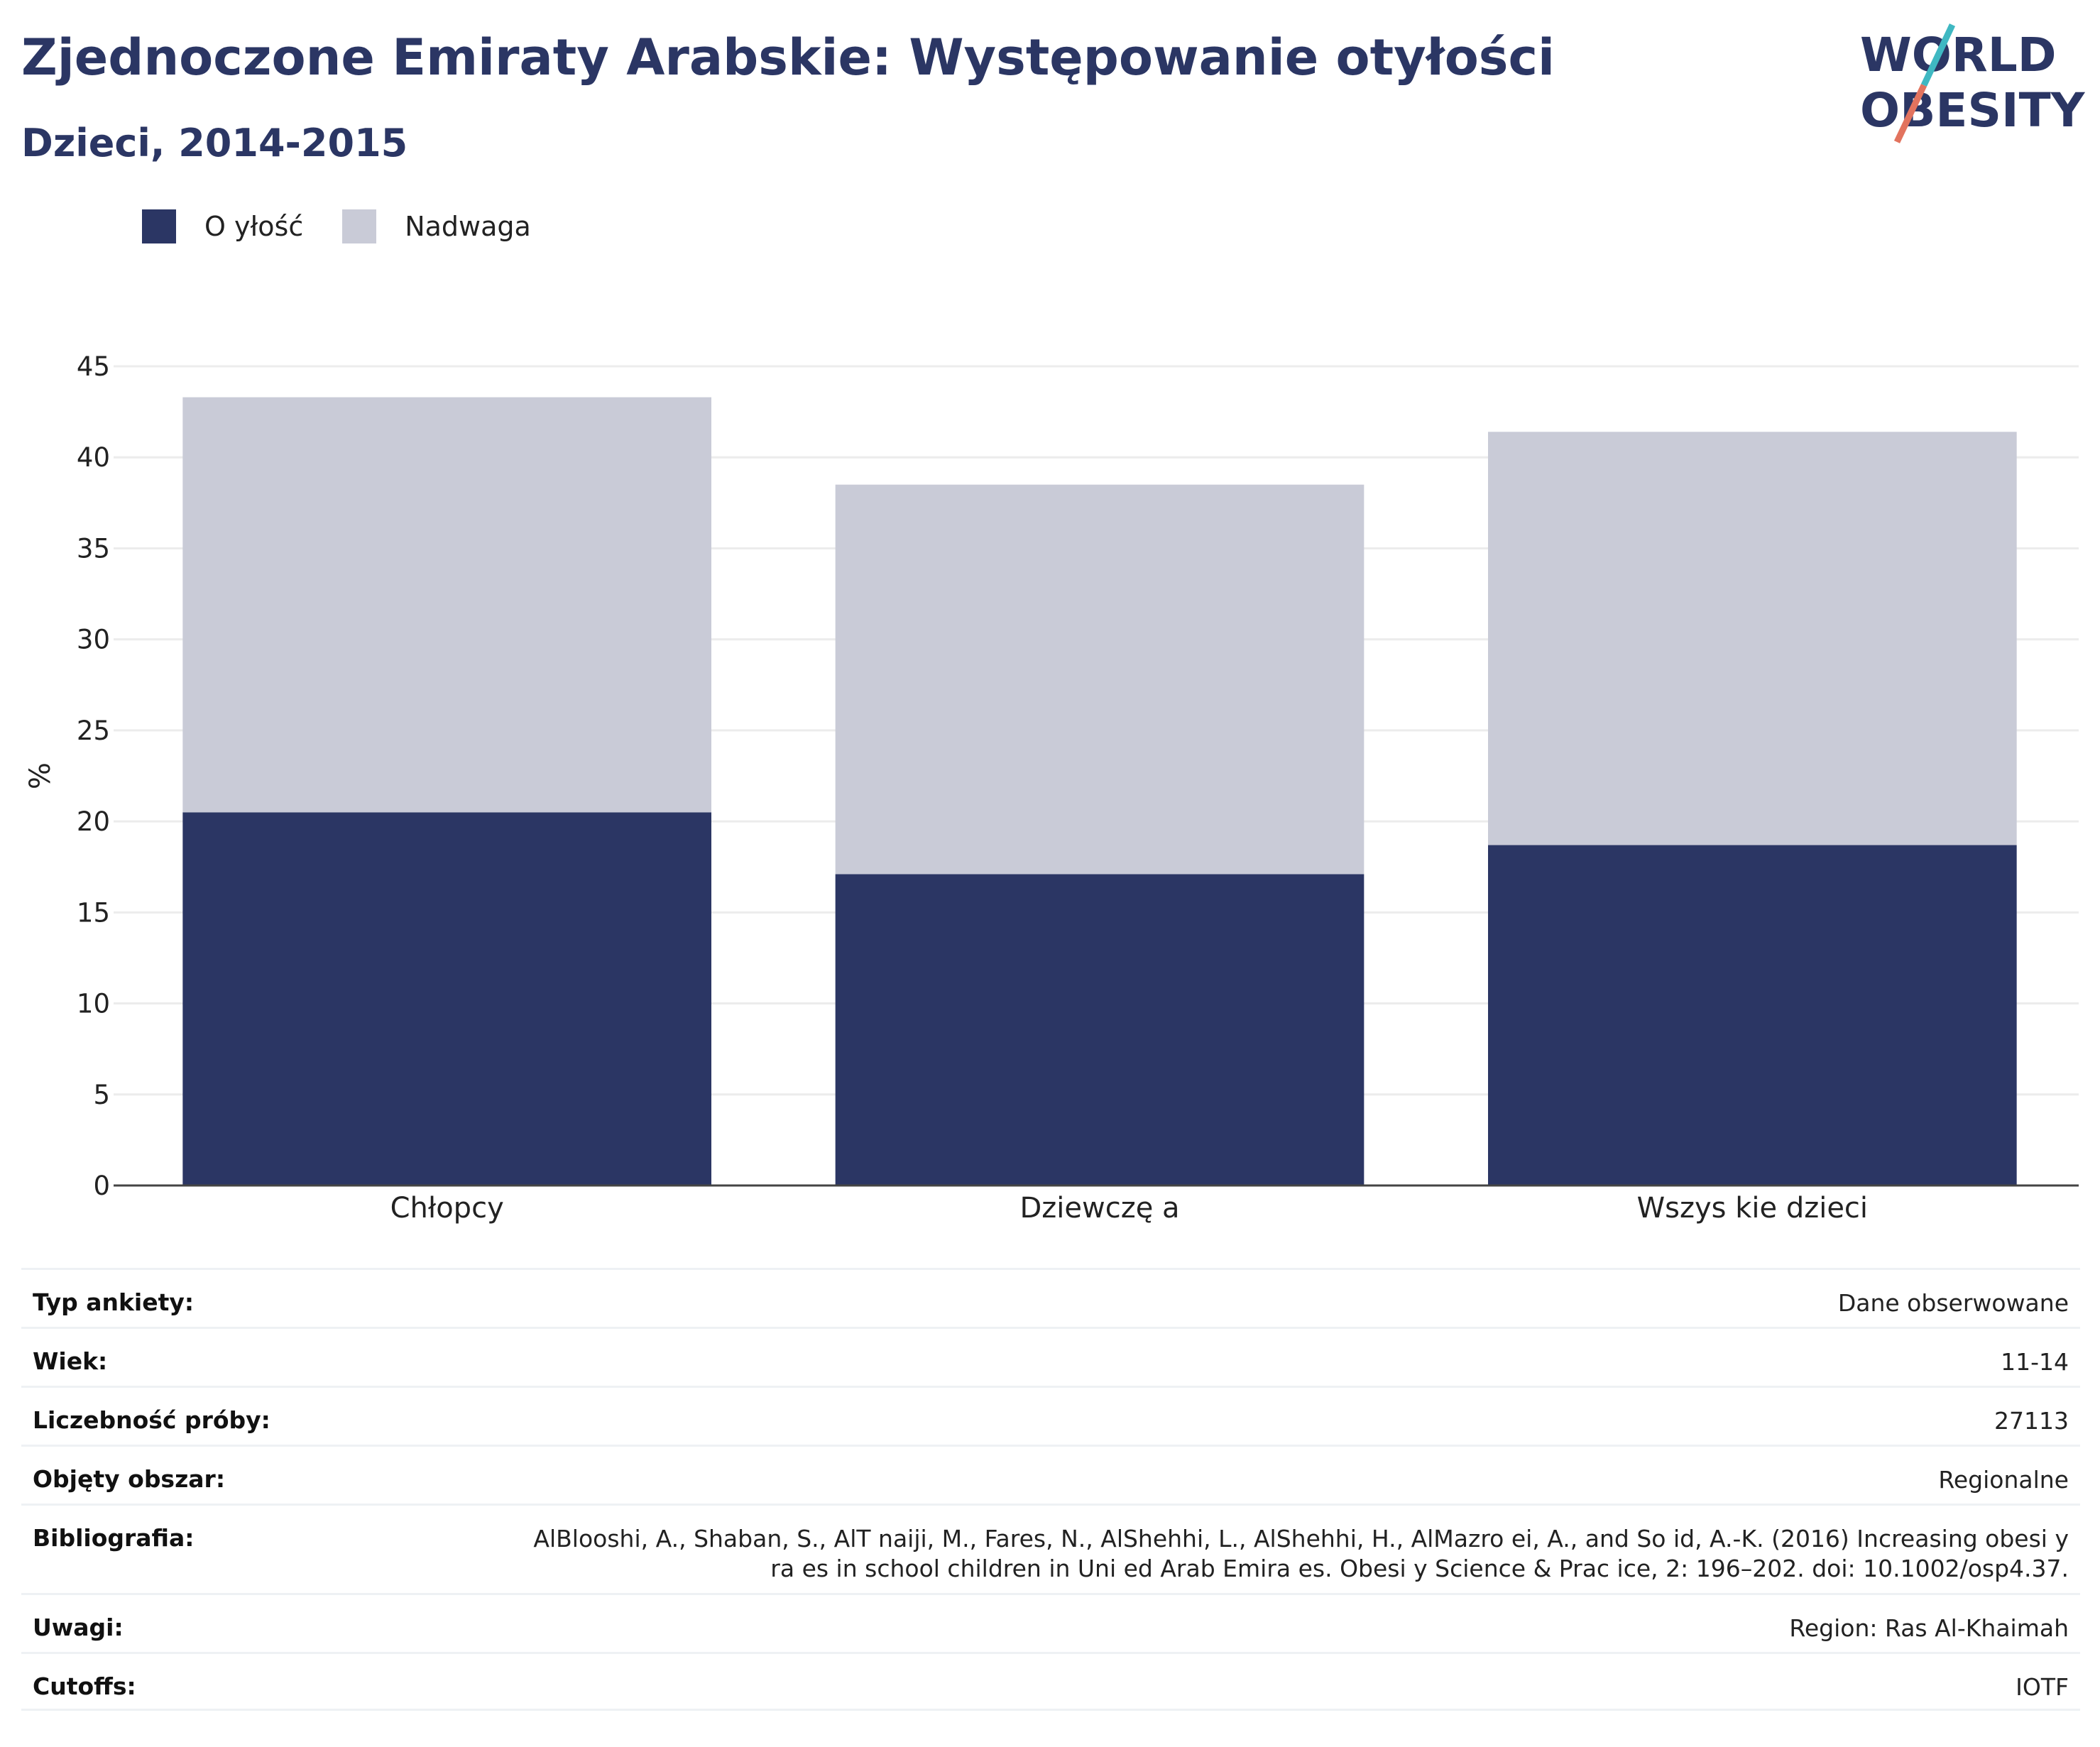 The width and height of the screenshot is (2100, 1747). Describe the element at coordinates (70, 1361) in the screenshot. I see `meta-label: Wiek:` at that location.